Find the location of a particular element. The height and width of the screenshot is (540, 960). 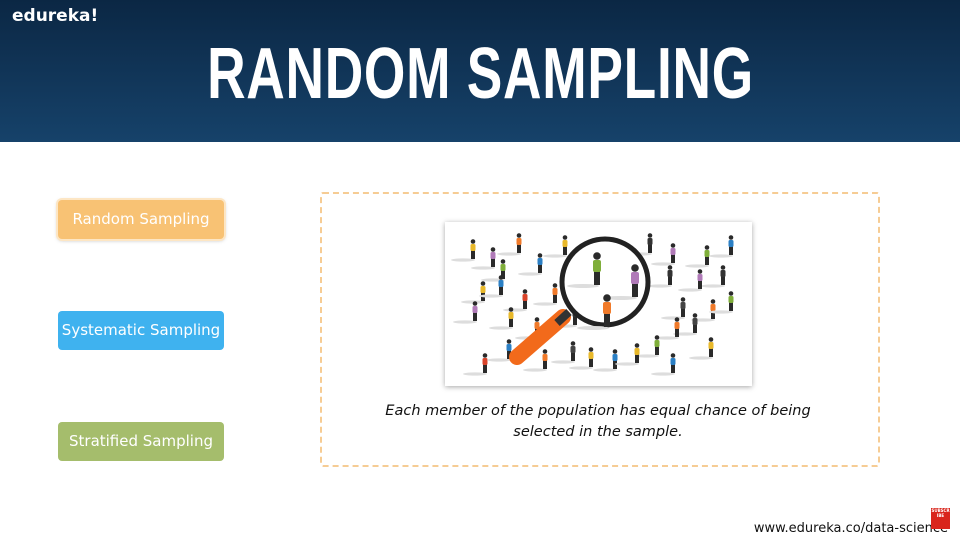

menu-button: Systematic Sampling is located at coordinates (141, 330).